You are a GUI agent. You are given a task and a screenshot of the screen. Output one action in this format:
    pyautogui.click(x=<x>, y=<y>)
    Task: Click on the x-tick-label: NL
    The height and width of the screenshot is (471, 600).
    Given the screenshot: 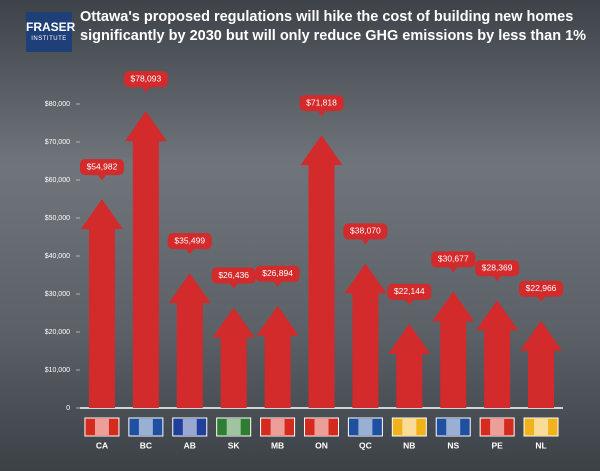 What is the action you would take?
    pyautogui.click(x=540, y=445)
    